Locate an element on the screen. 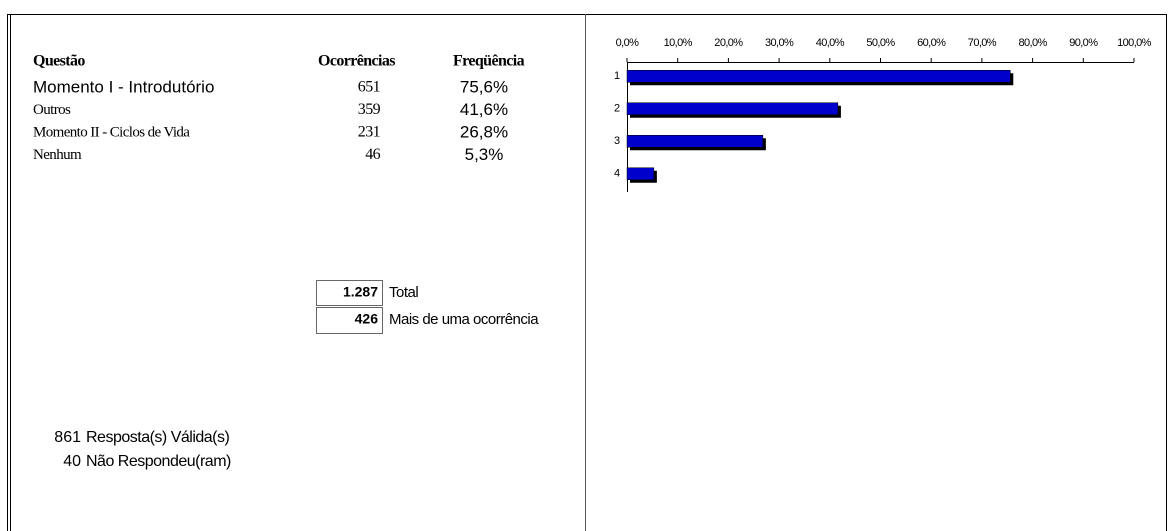  y-tick-label: 3 is located at coordinates (617, 141).